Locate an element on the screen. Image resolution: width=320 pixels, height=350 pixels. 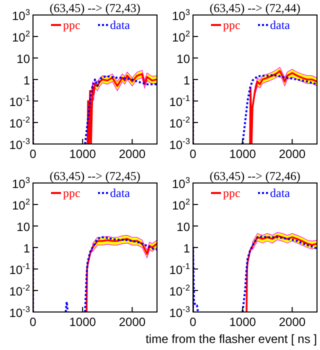
chart-title: (63,45) --> (72,44) is located at coordinates (255, 8).